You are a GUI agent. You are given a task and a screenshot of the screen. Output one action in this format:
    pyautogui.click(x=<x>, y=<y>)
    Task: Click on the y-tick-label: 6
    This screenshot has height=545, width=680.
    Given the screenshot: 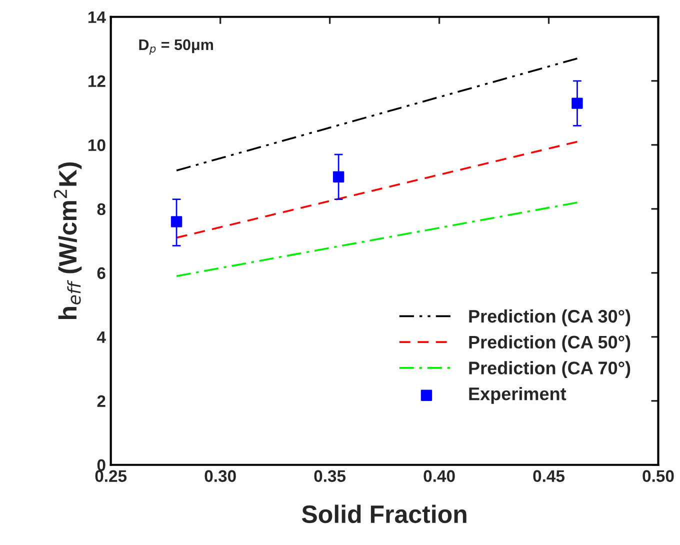 What is the action you would take?
    pyautogui.click(x=101, y=273)
    